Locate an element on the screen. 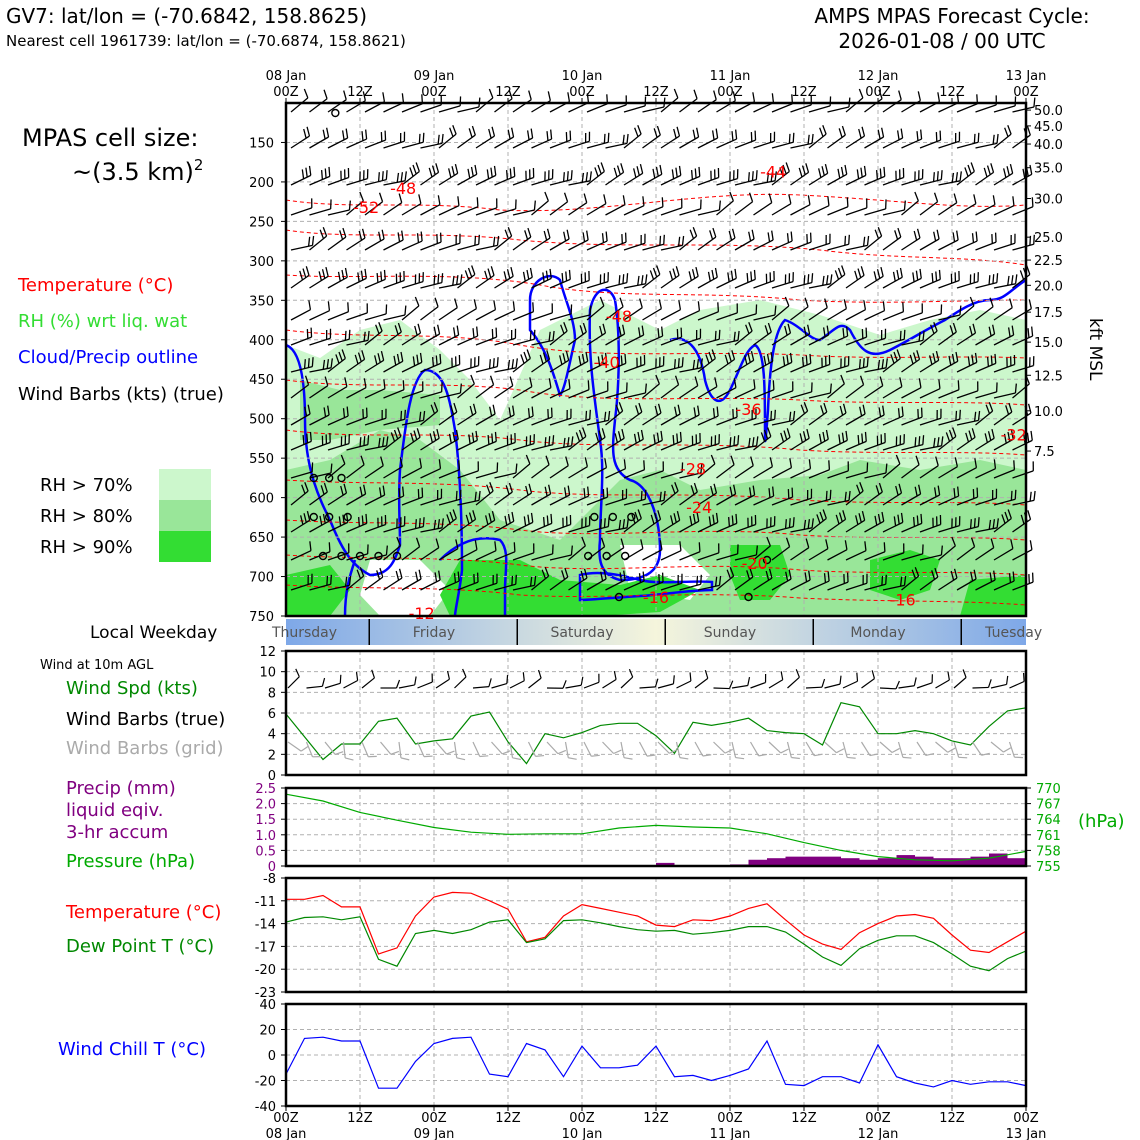  temperature-contour-label: -36 is located at coordinates (748, 409).